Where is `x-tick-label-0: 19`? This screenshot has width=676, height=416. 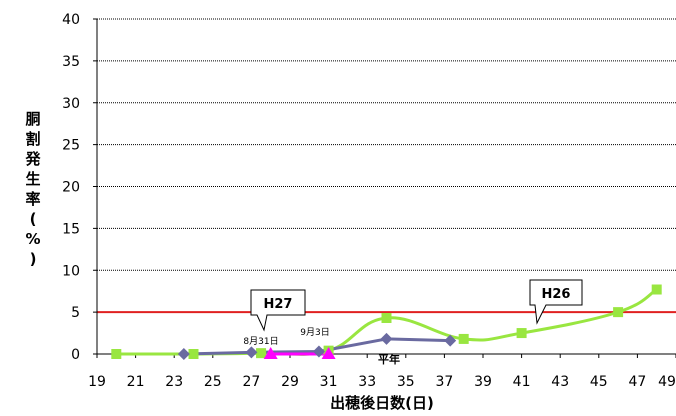
x-tick-label-0: 19 is located at coordinates (97, 382).